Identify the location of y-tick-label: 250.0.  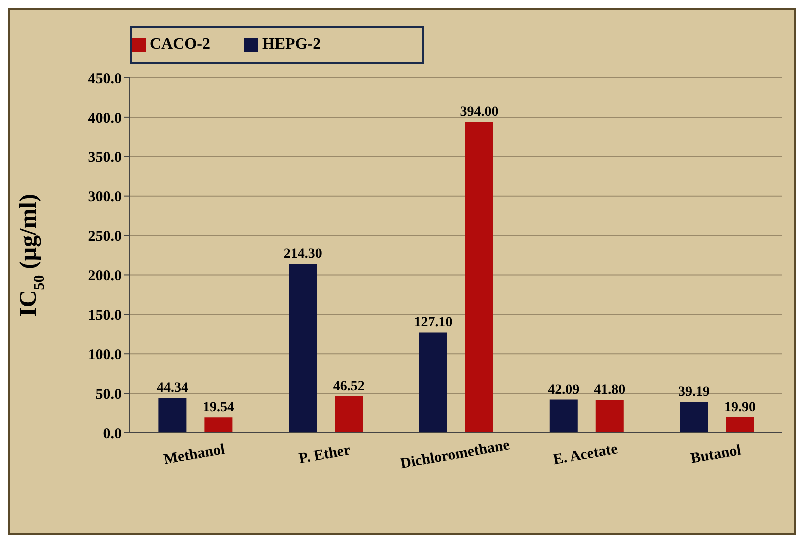
(105, 237).